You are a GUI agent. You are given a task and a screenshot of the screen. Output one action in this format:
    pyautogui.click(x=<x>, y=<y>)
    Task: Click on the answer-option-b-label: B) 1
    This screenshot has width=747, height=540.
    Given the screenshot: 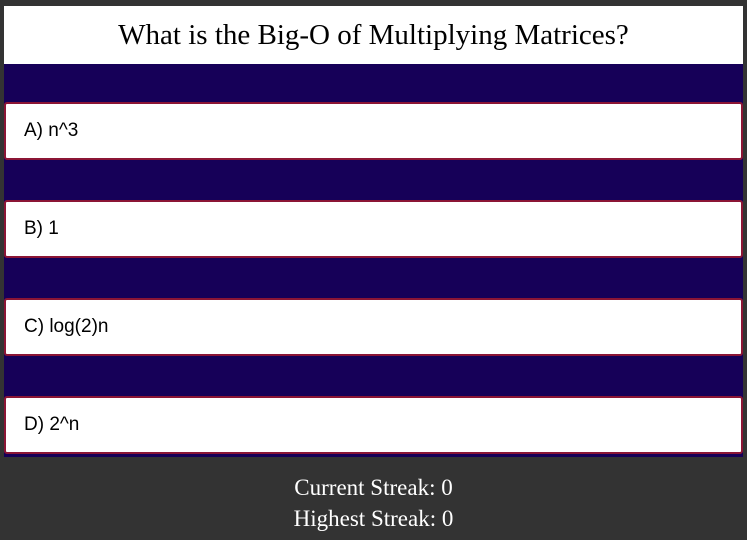 What is the action you would take?
    pyautogui.click(x=41, y=228)
    